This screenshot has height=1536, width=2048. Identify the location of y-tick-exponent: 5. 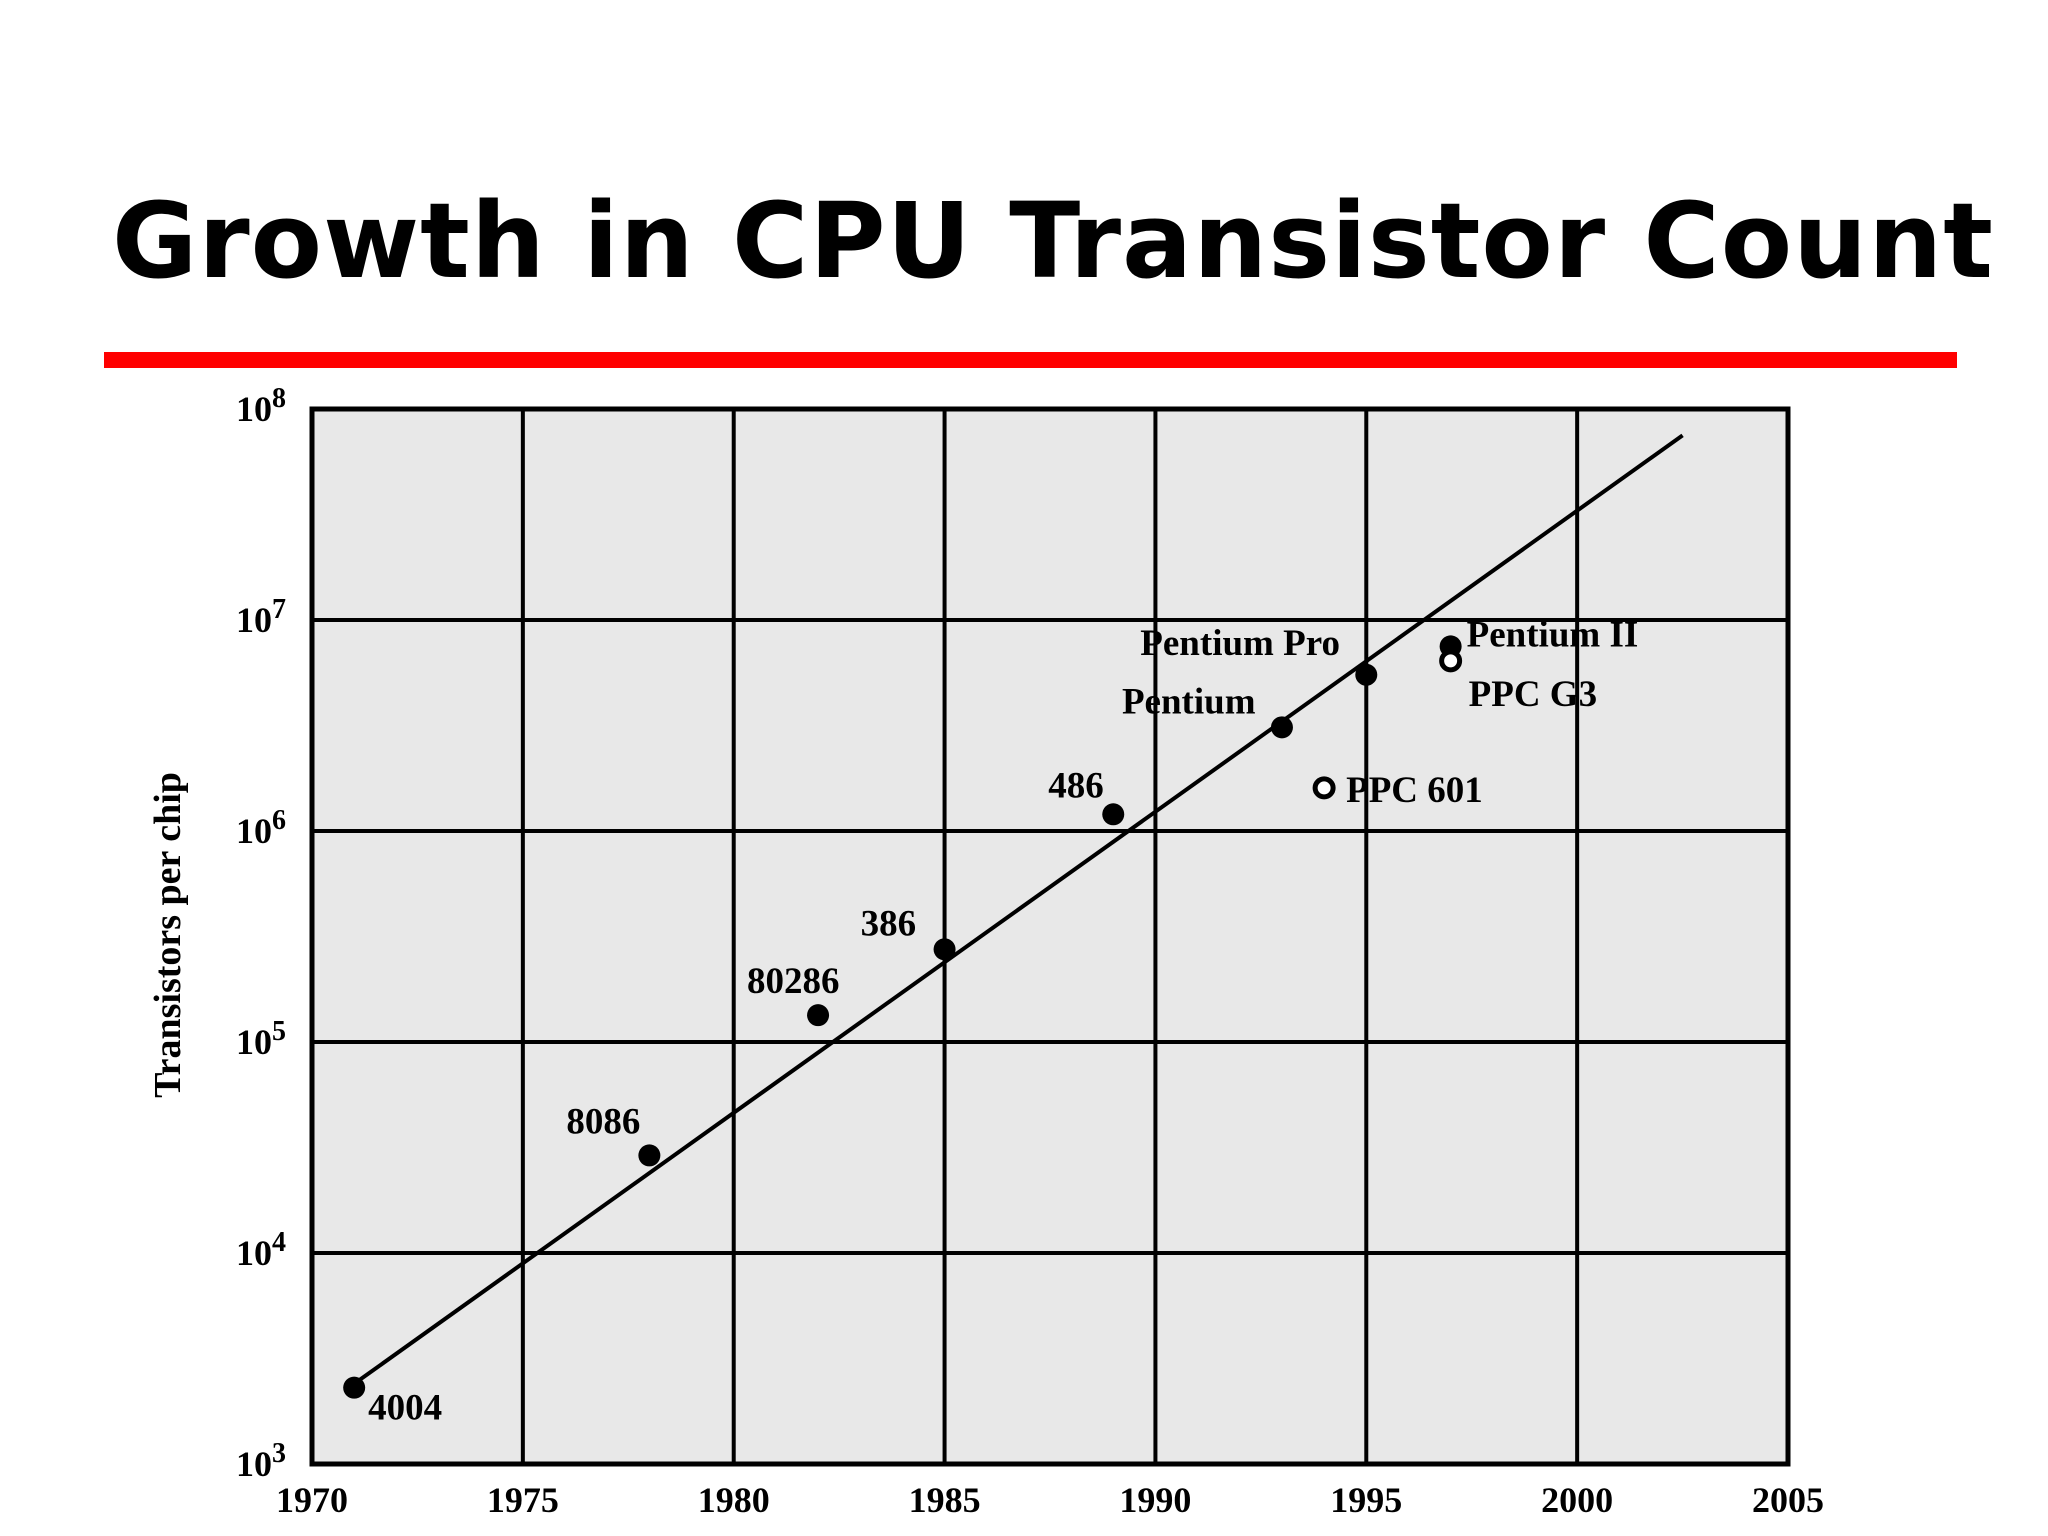
(279, 1031).